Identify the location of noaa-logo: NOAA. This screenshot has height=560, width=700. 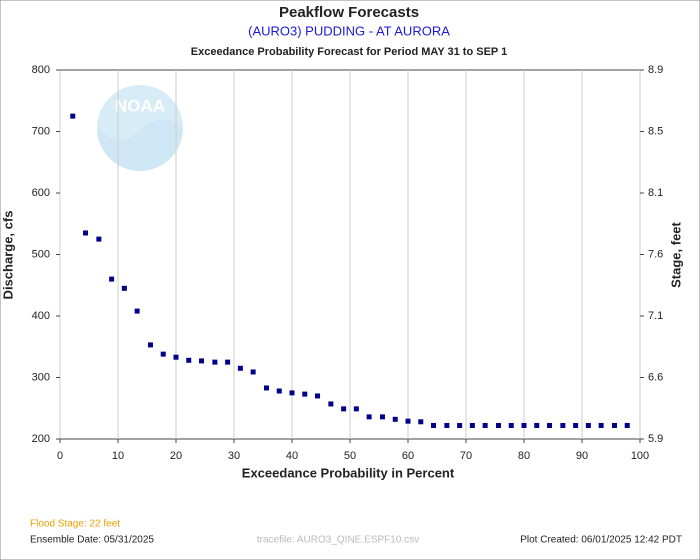
(140, 128).